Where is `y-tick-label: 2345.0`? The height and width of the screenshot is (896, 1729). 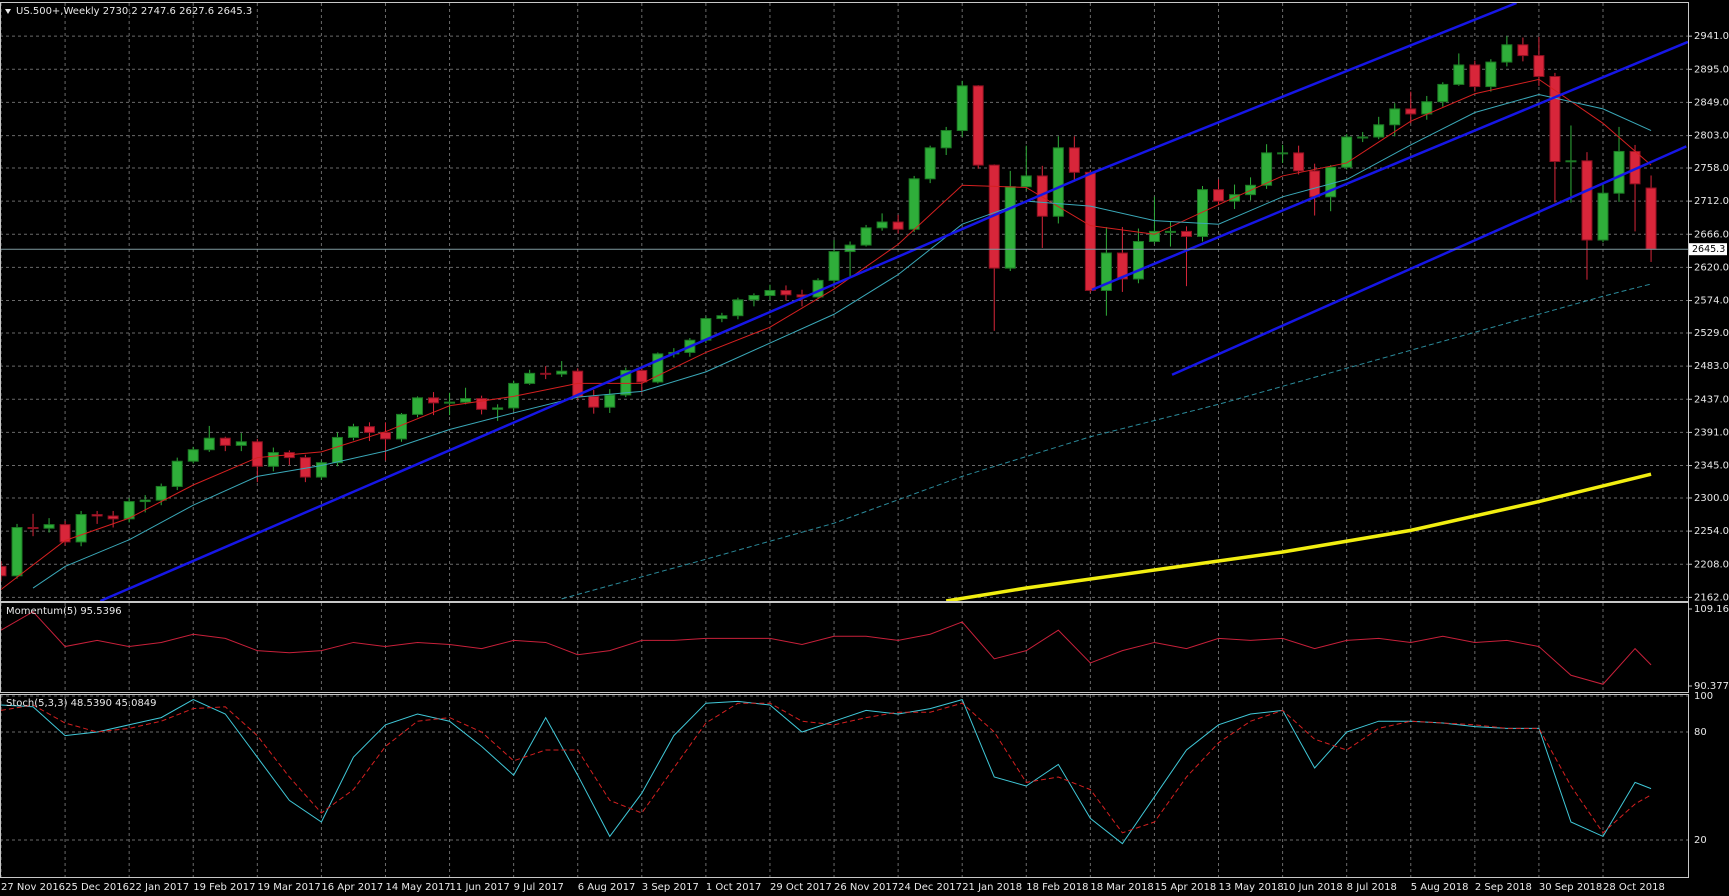 y-tick-label: 2345.0 is located at coordinates (1711, 466).